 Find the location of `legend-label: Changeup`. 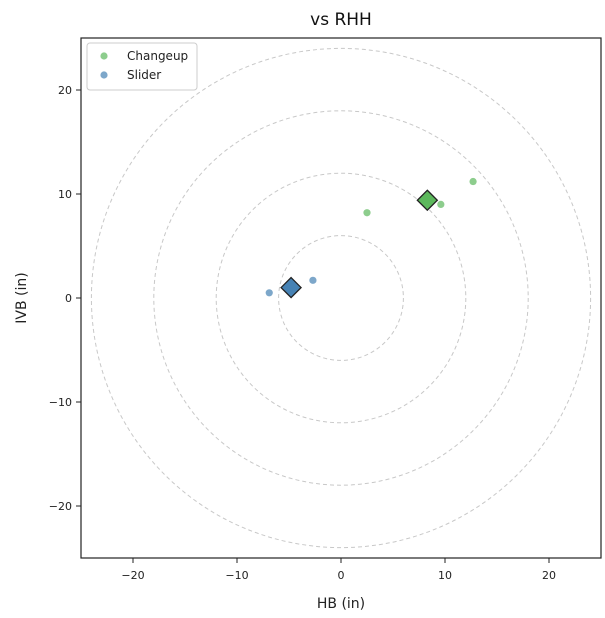

legend-label: Changeup is located at coordinates (157, 56).